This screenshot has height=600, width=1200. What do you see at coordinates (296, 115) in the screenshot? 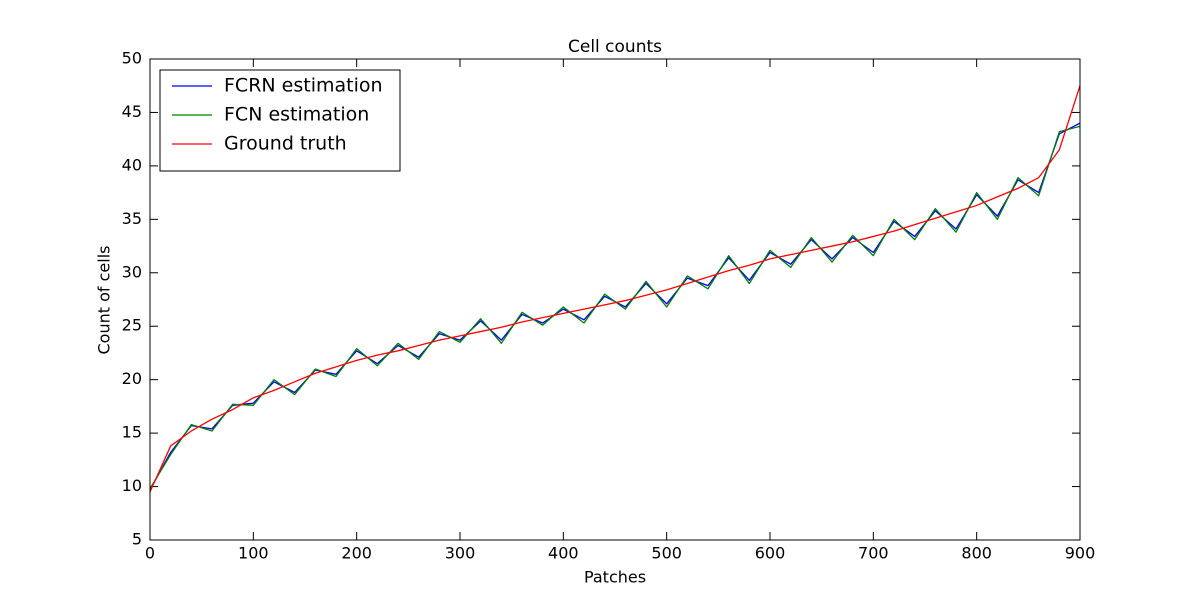
I see `legend-label: FCN estimation` at bounding box center [296, 115].